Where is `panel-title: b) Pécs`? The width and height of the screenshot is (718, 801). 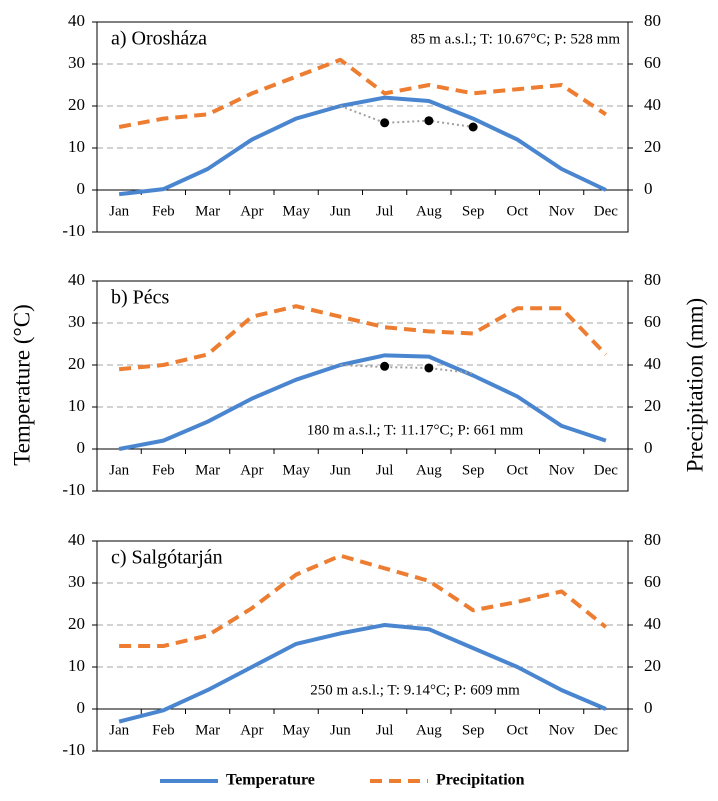
panel-title: b) Pécs is located at coordinates (140, 298).